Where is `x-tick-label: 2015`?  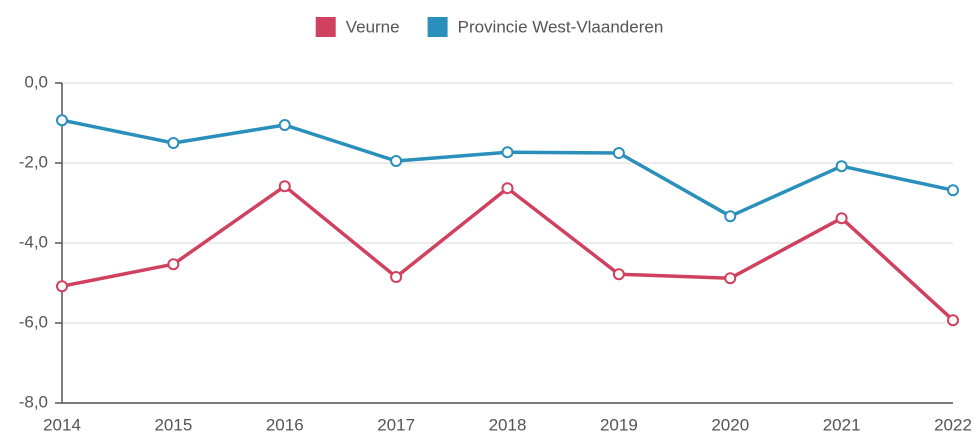
x-tick-label: 2015 is located at coordinates (173, 424).